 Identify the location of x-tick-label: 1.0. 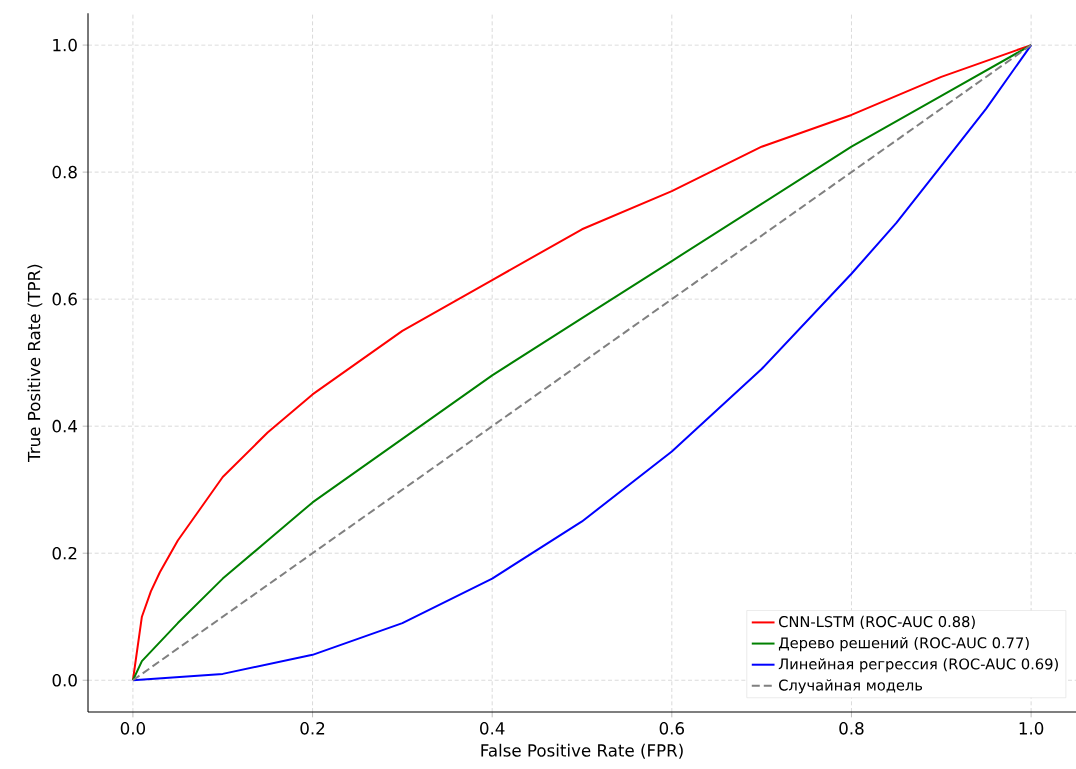
(1031, 728).